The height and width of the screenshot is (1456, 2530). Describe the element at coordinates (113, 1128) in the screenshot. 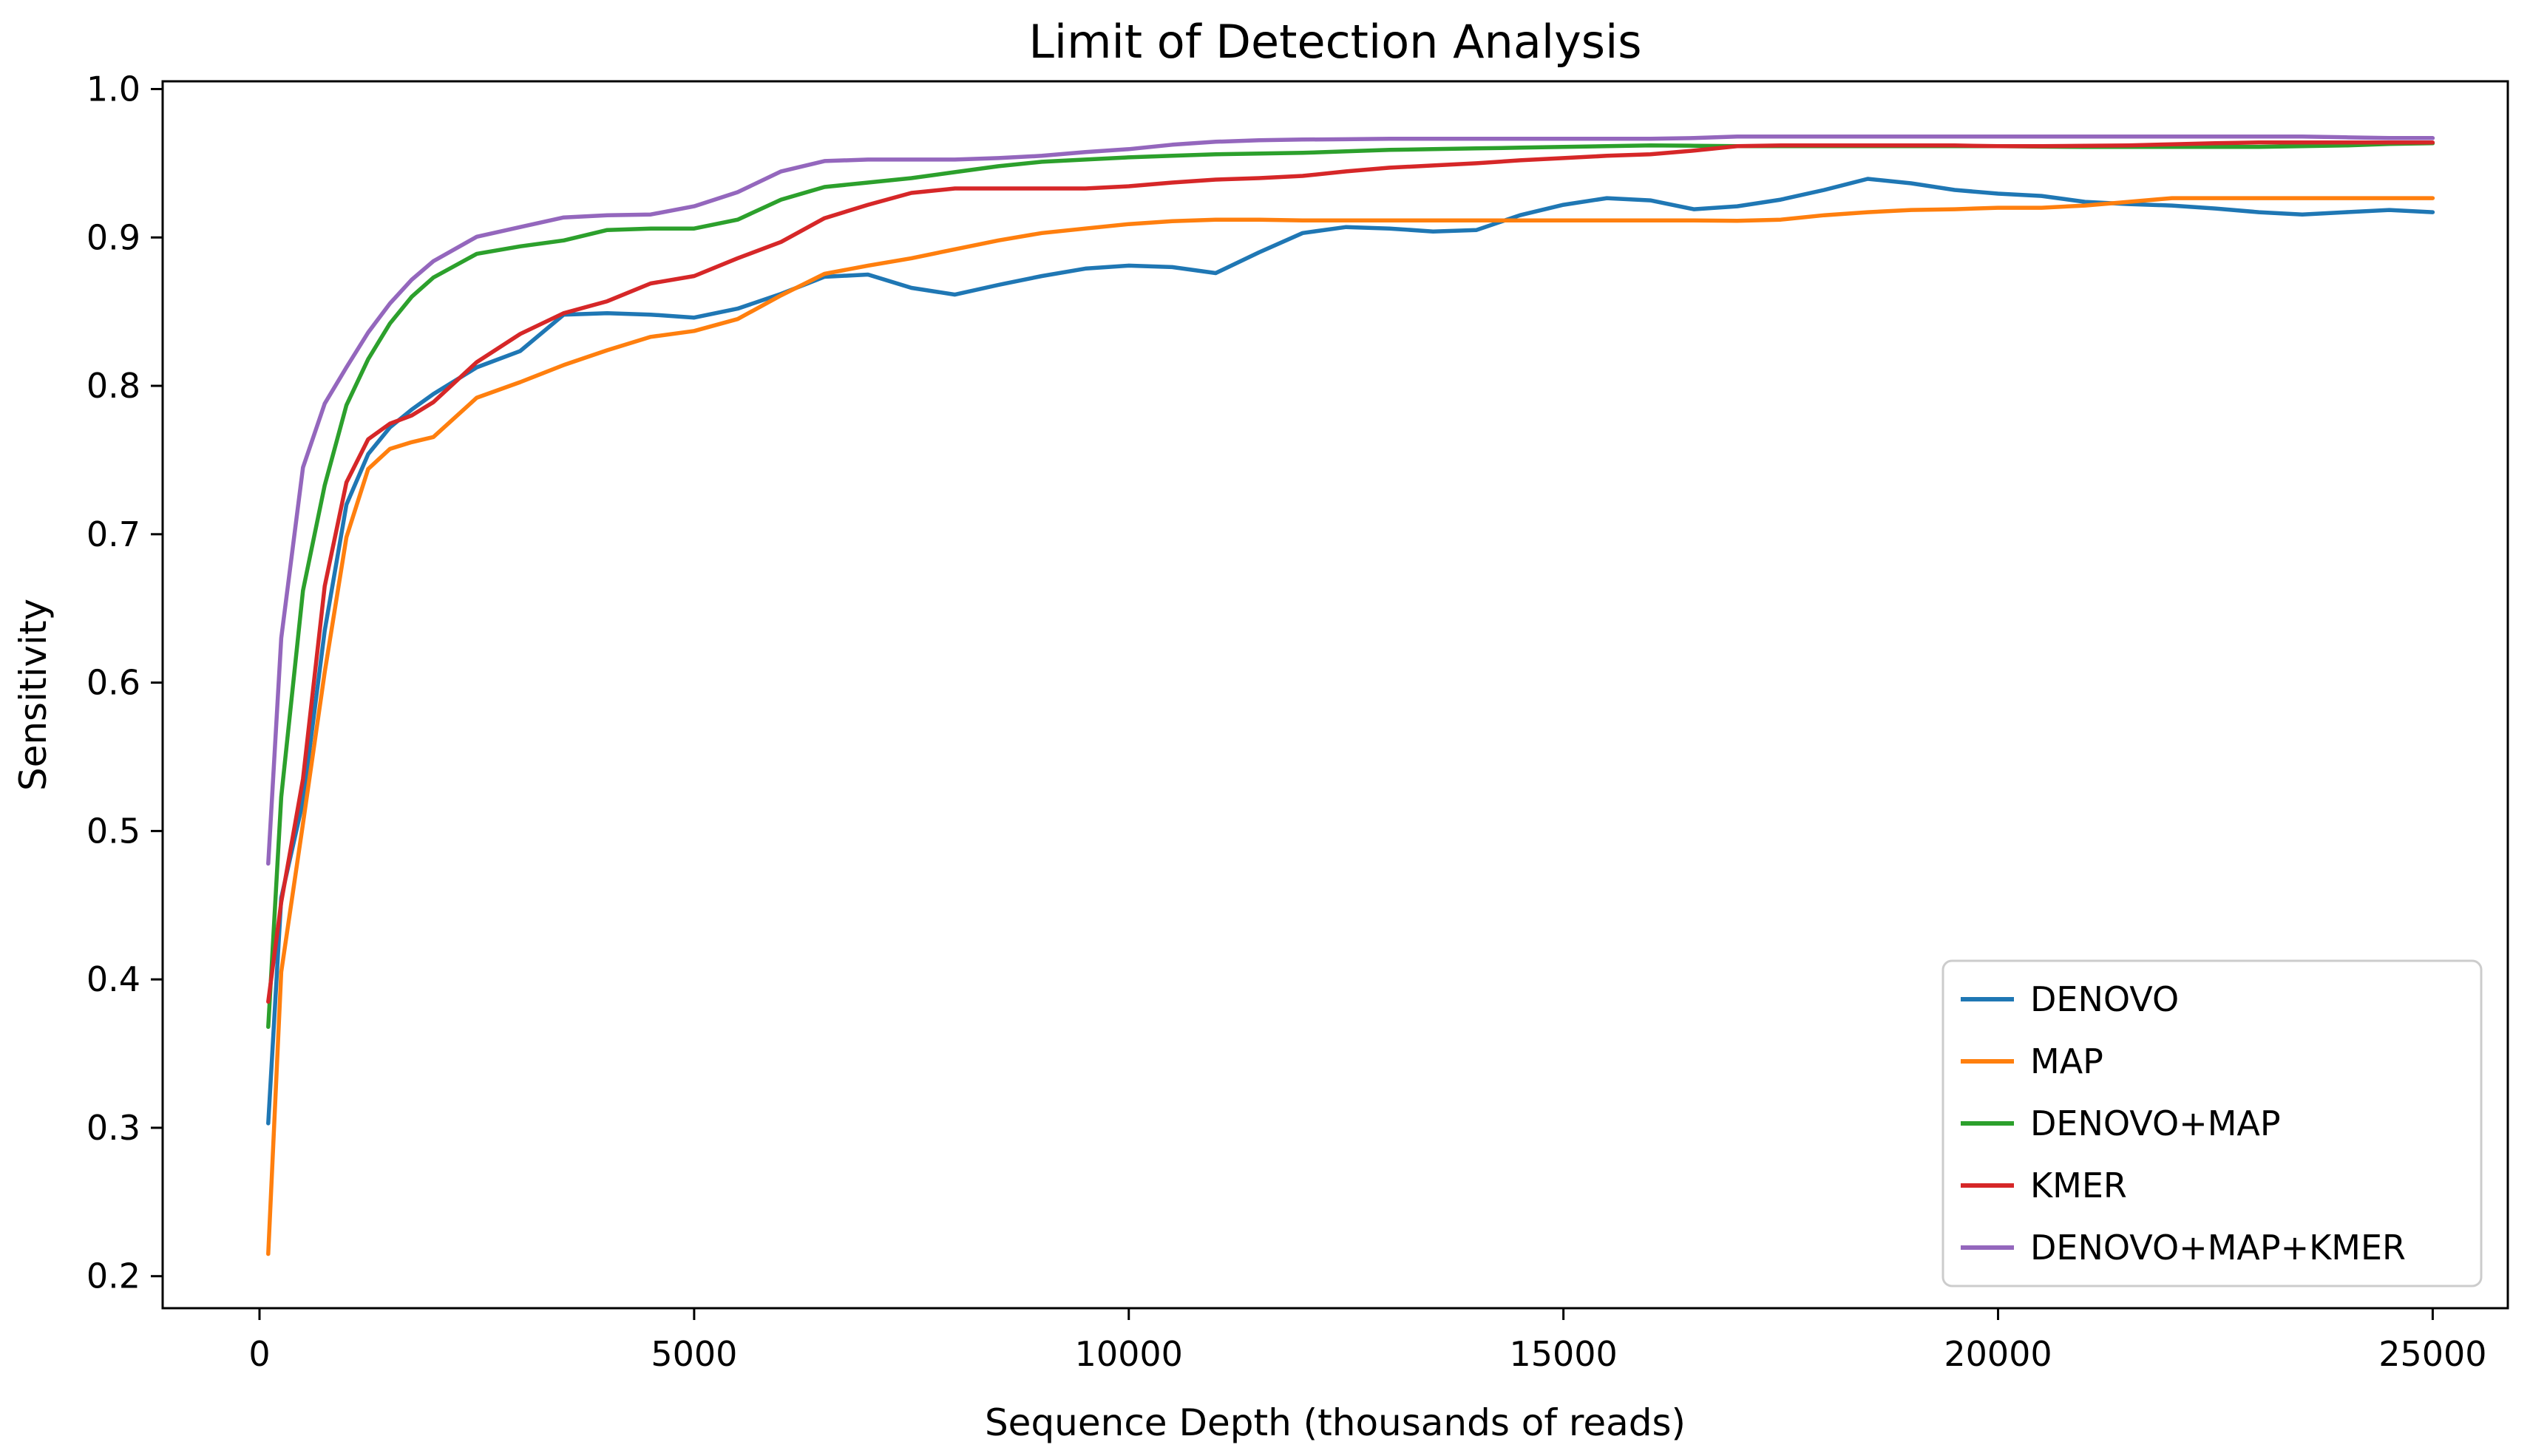

I see `y-tick-label: 0.3` at that location.